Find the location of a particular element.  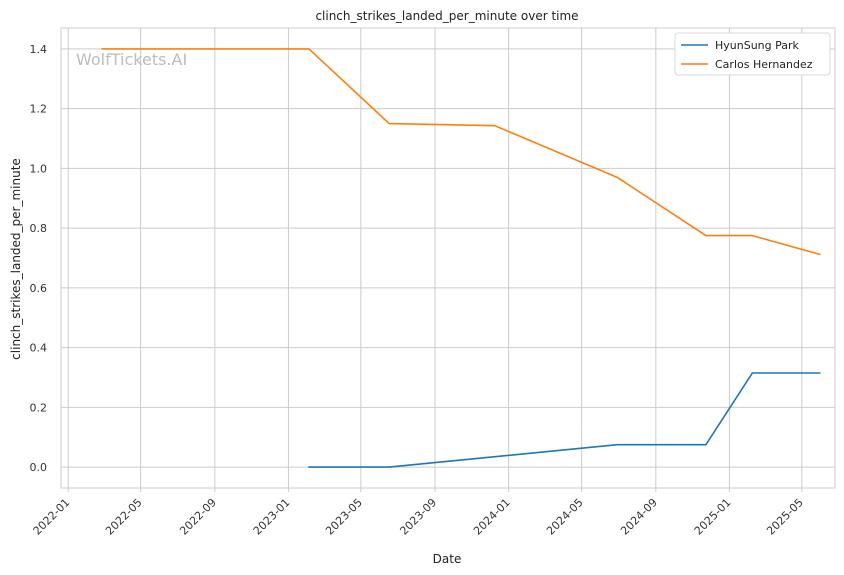

x-tick-label: 2024-05 is located at coordinates (565, 517).